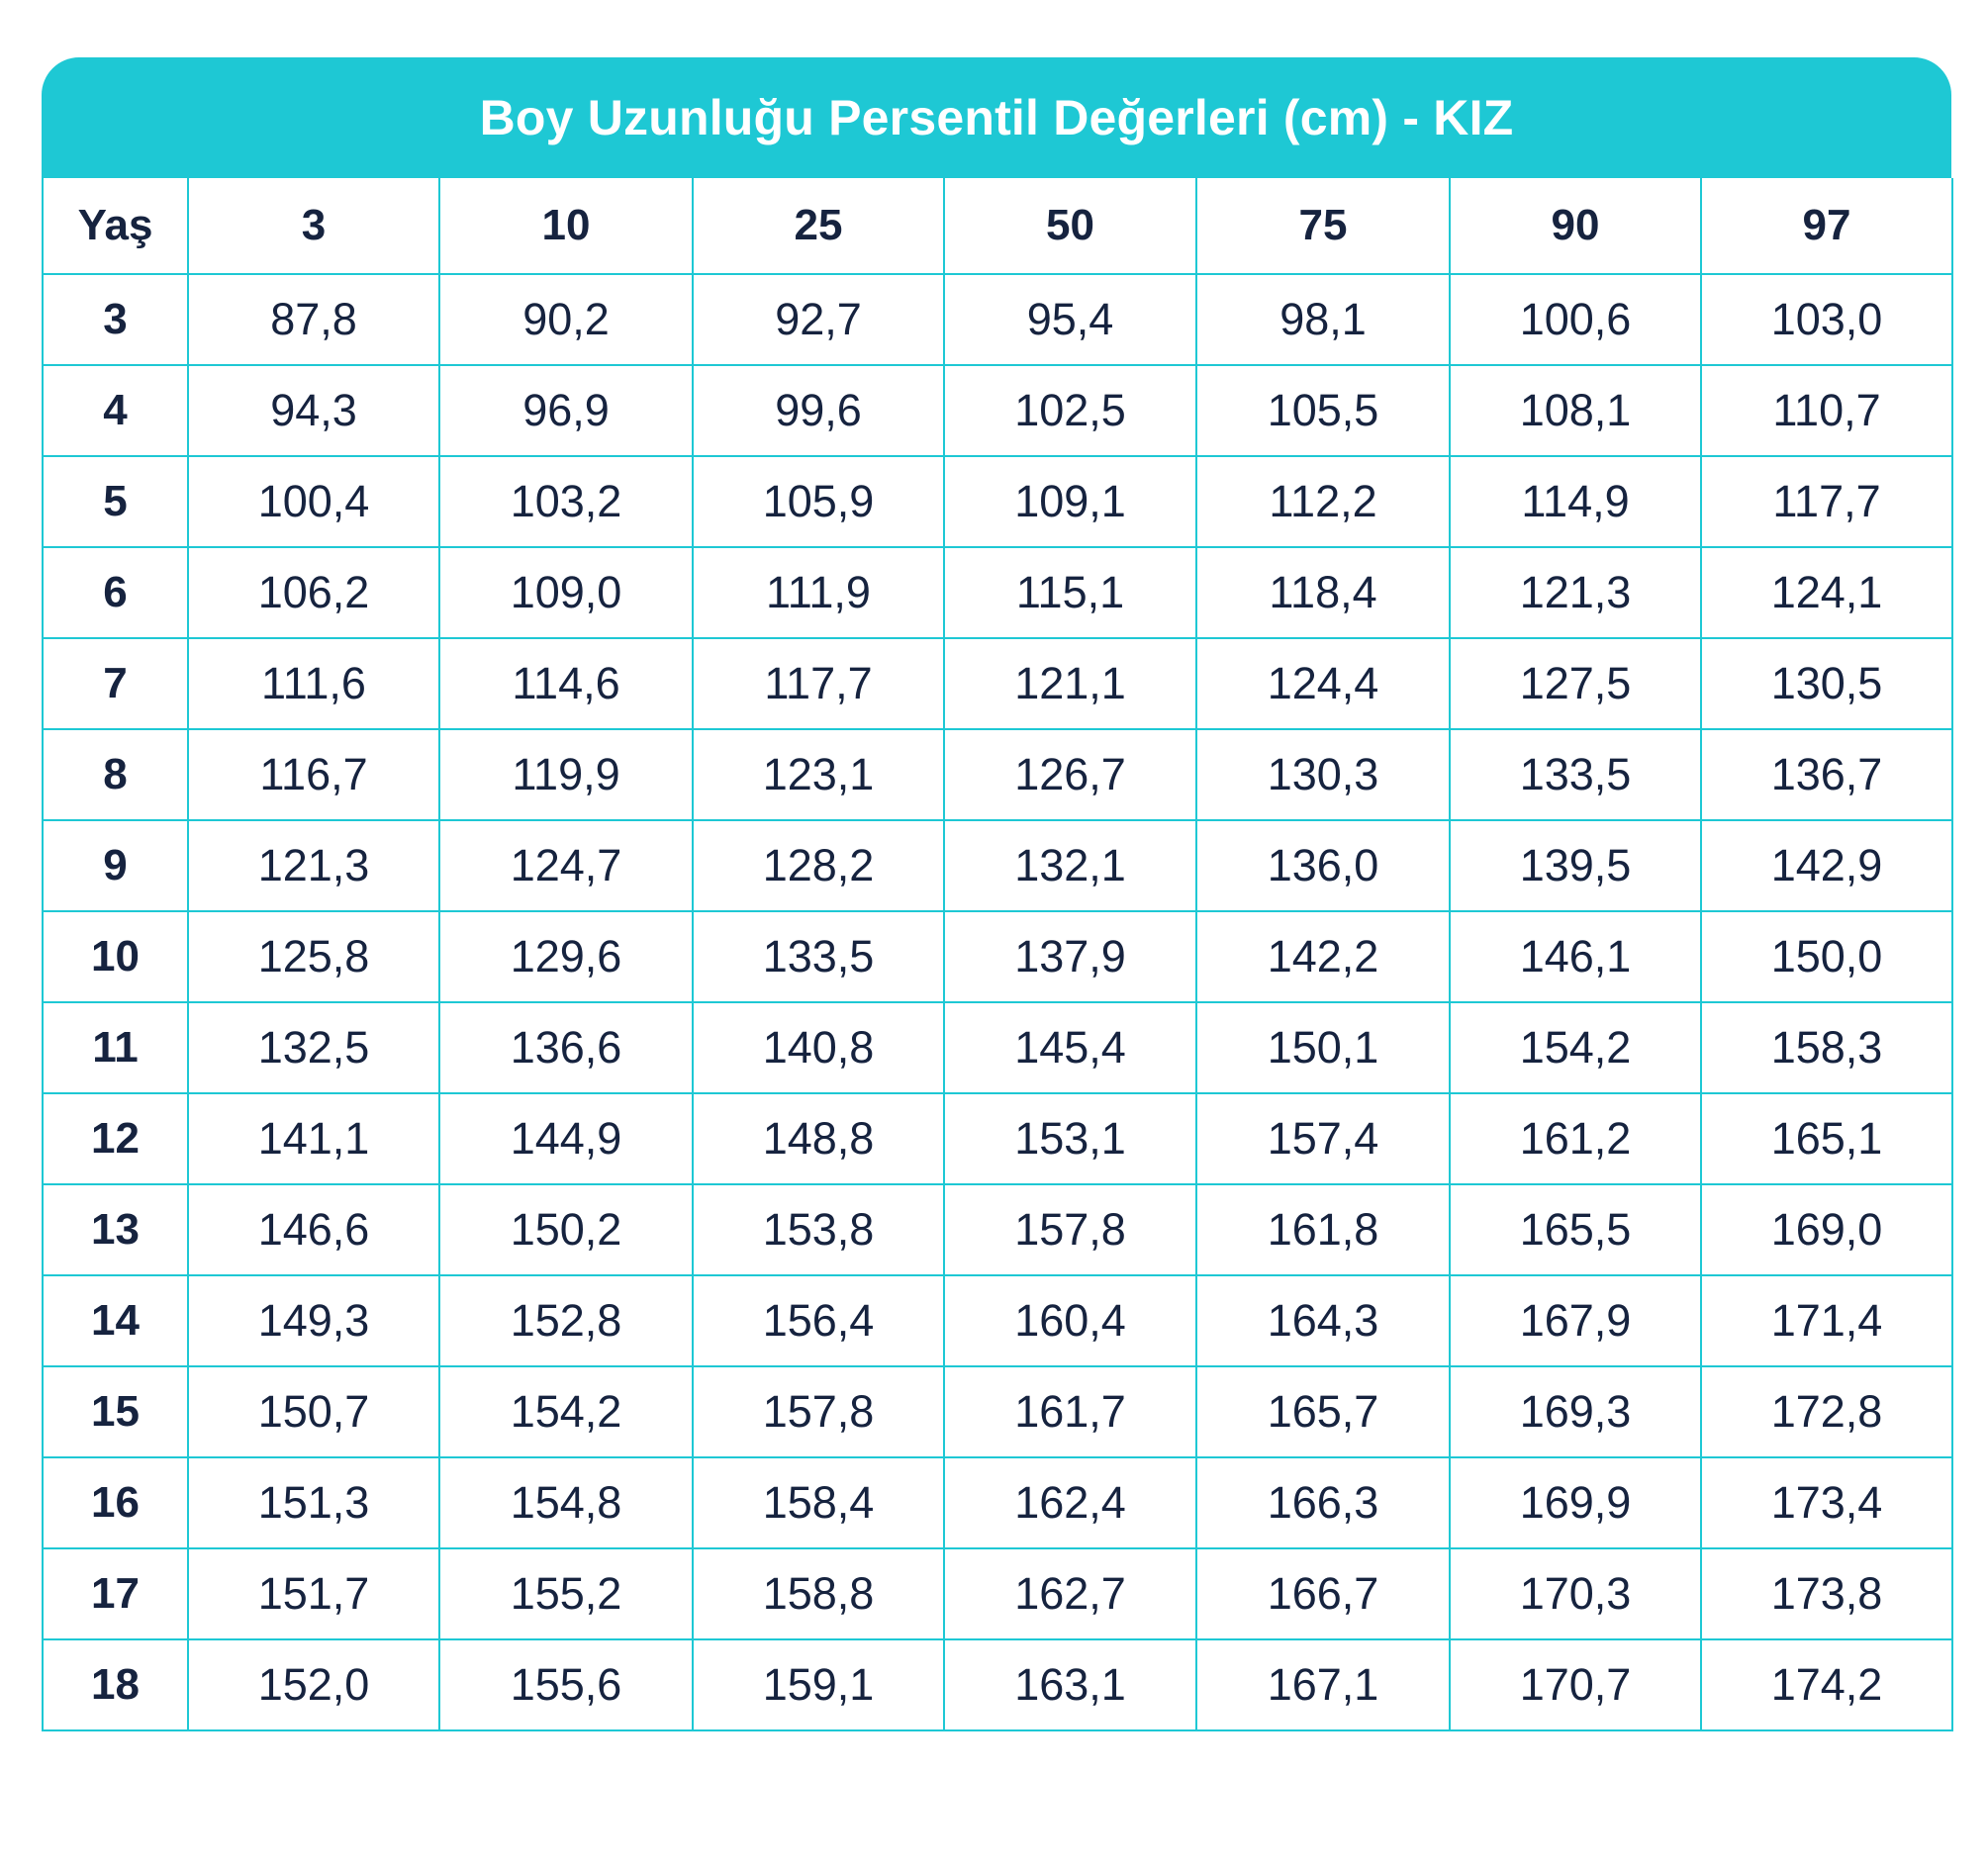 This screenshot has height=1868, width=1988. I want to click on value-cell: 114,9, so click(1576, 501).